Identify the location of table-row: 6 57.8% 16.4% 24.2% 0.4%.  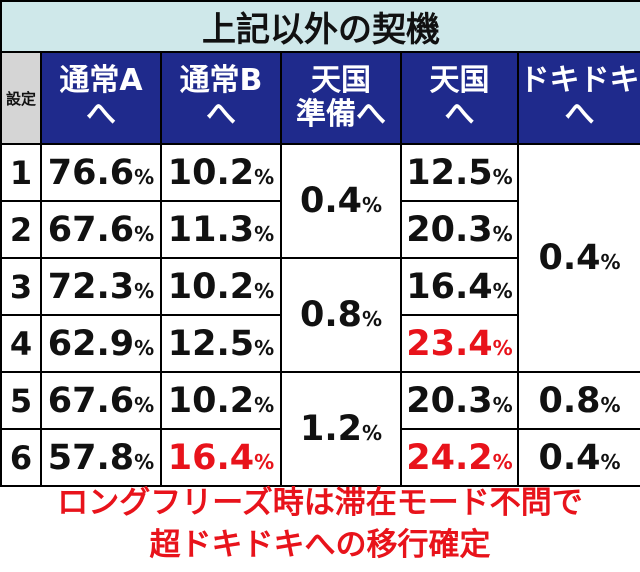
(320, 457).